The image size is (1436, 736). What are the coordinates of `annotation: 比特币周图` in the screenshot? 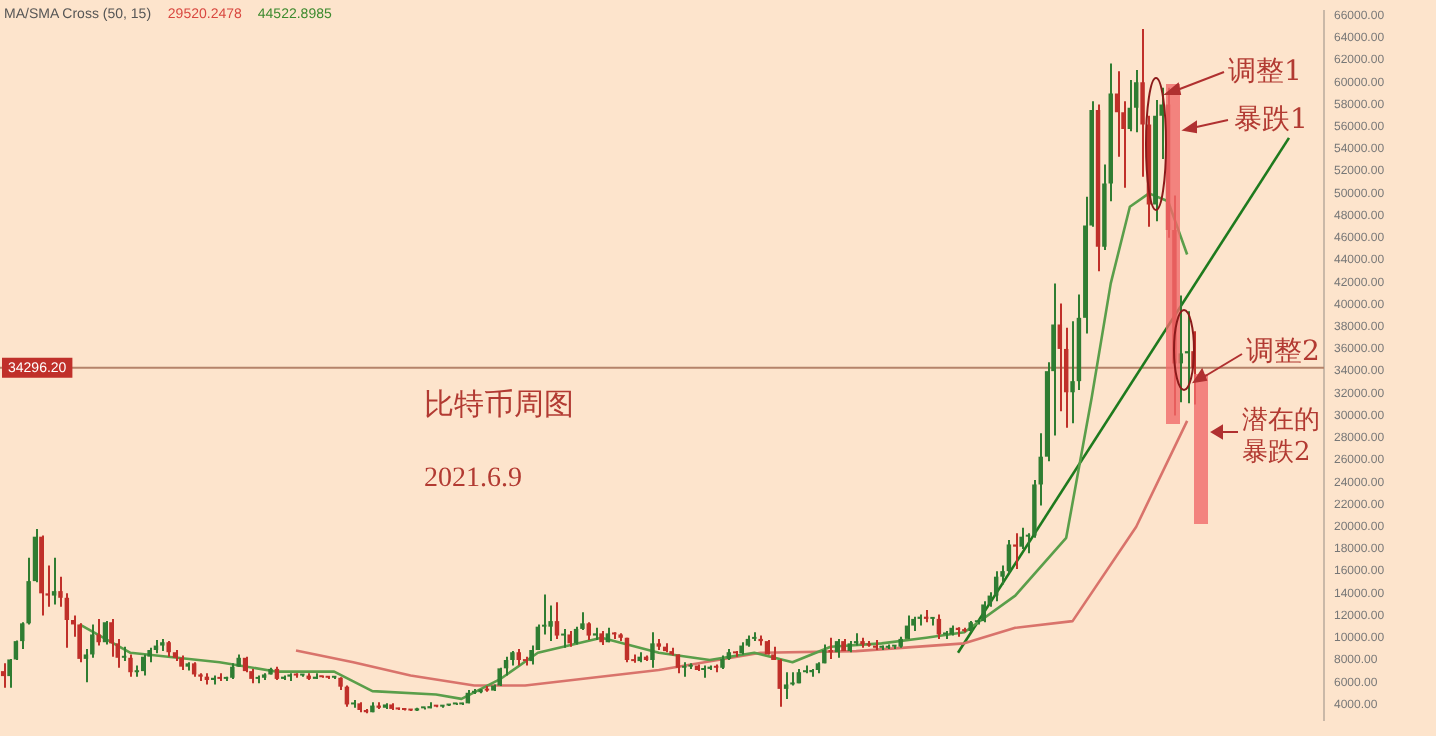 It's located at (499, 405).